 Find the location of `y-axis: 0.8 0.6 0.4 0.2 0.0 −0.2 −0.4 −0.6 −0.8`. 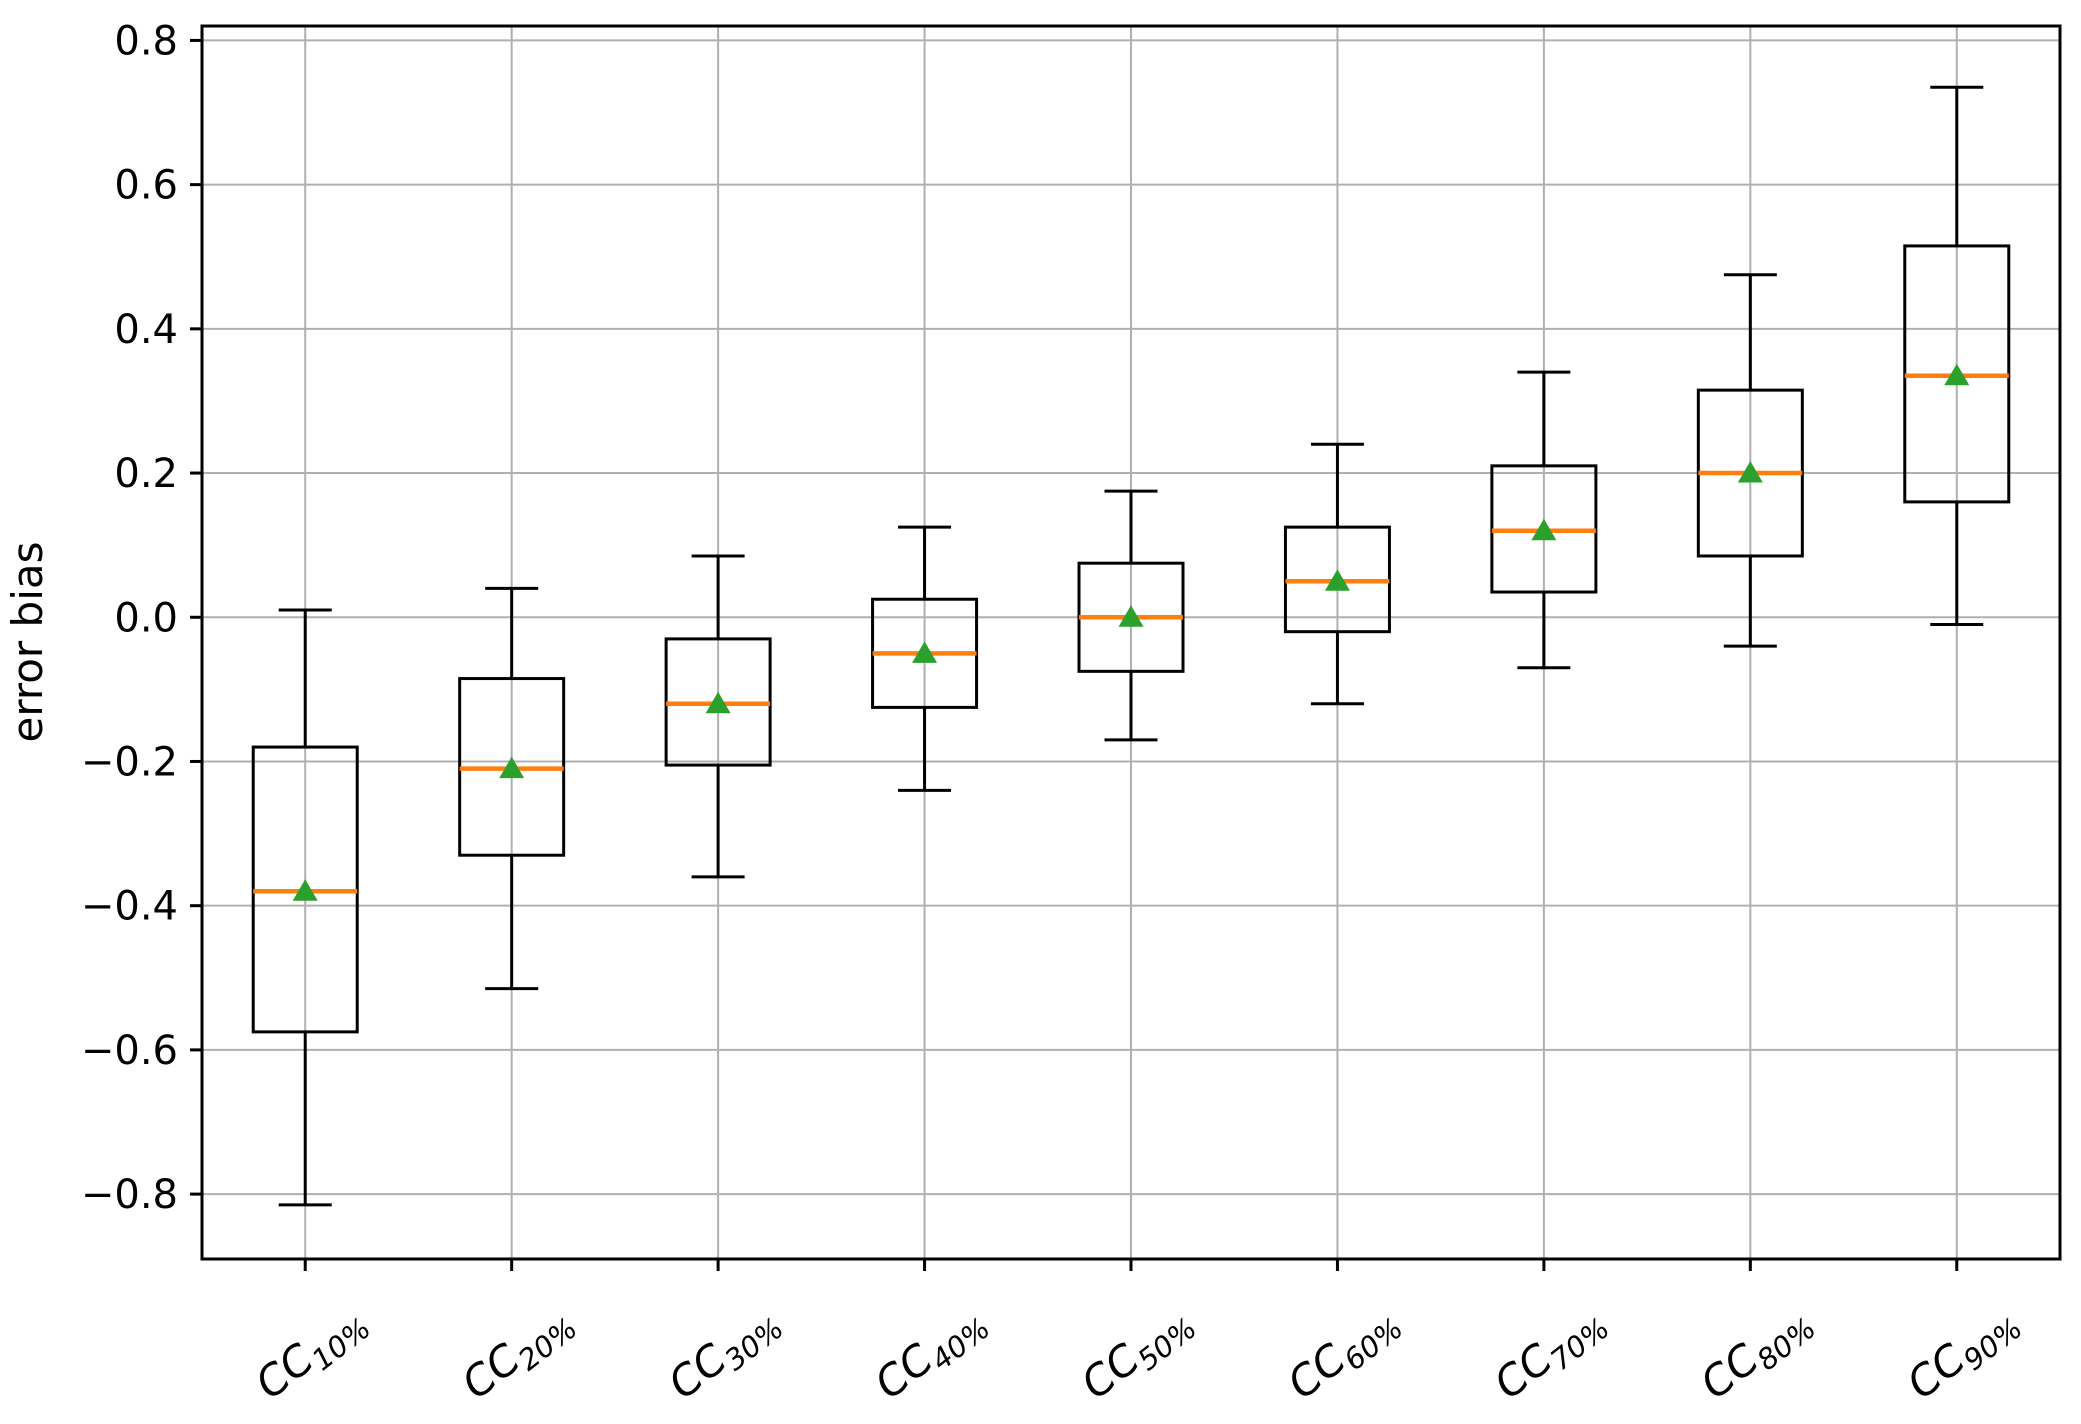

y-axis: 0.8 0.6 0.4 0.2 0.0 −0.2 −0.4 −0.6 −0.8 is located at coordinates (141, 618).